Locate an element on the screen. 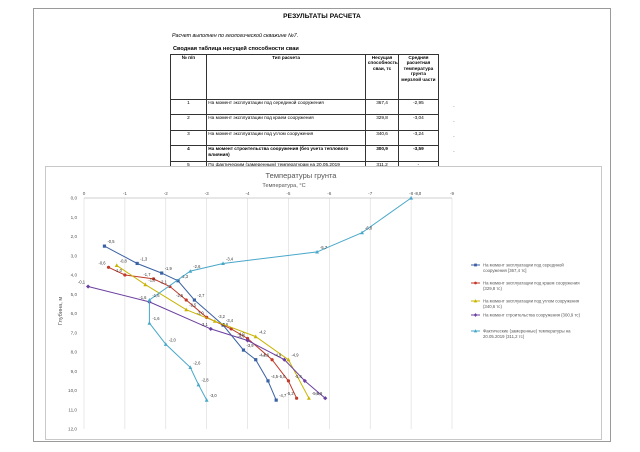 This screenshot has height=452, width=640. row-capacity: 329,8 is located at coordinates (382, 122).